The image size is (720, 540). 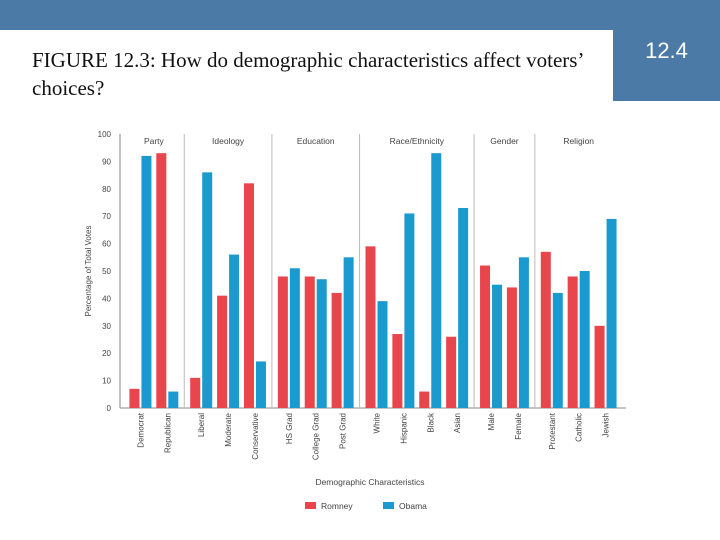 I want to click on y-tick-label: 80, so click(x=106, y=189).